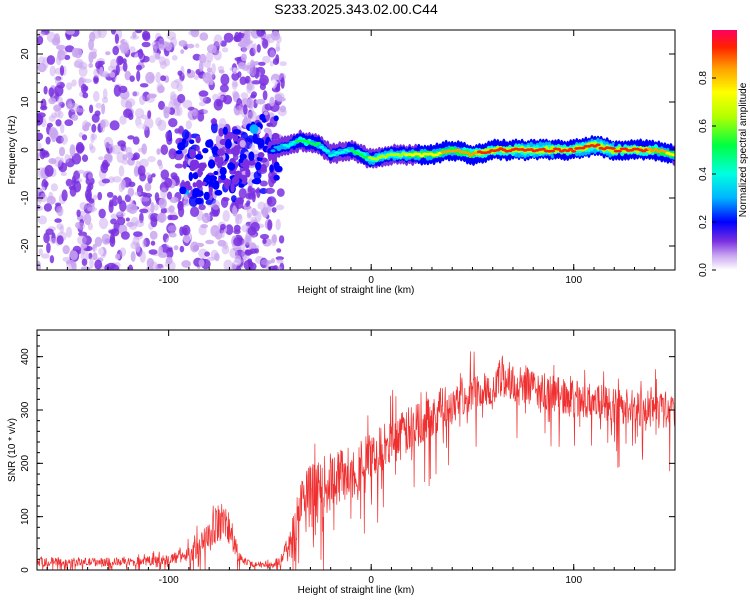  Describe the element at coordinates (25, 150) in the screenshot. I see `spectrogram-ytick-label: 0` at that location.